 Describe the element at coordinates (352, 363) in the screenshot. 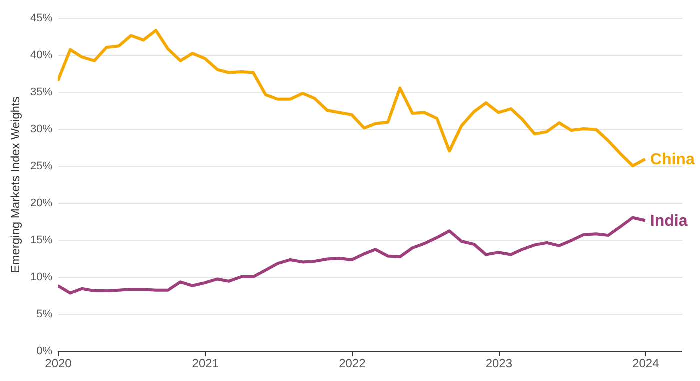

I see `x-tick-label: 2022` at that location.